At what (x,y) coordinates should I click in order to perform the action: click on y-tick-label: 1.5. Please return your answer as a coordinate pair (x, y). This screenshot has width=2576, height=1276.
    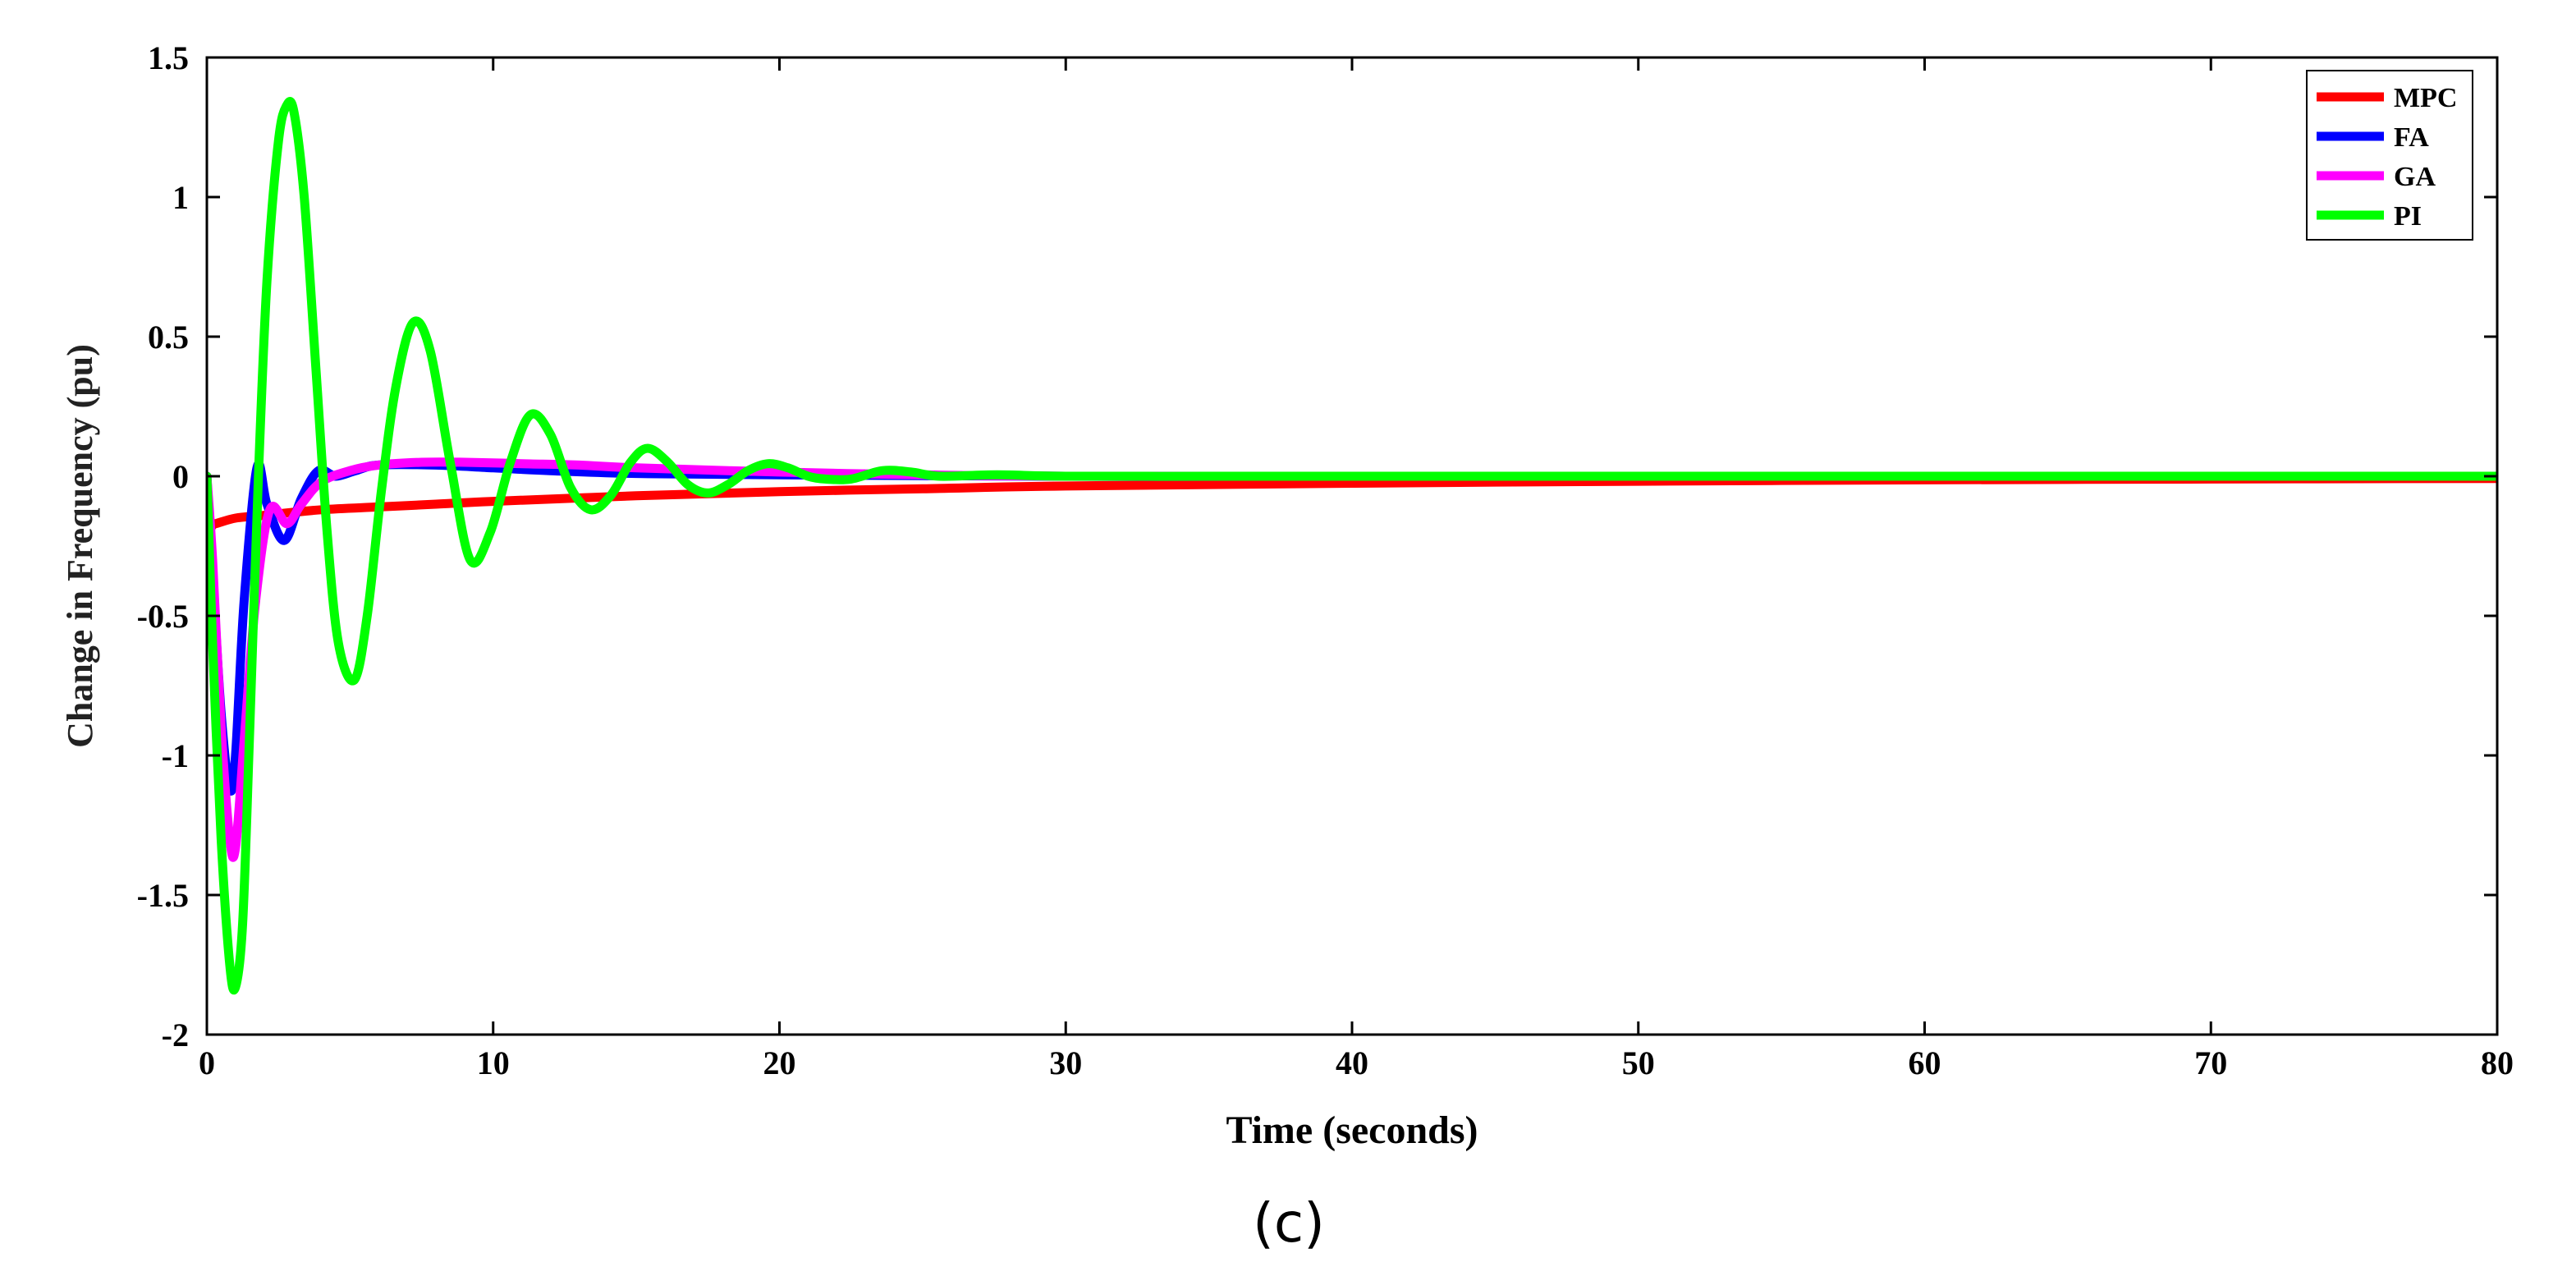
    Looking at the image, I should click on (168, 57).